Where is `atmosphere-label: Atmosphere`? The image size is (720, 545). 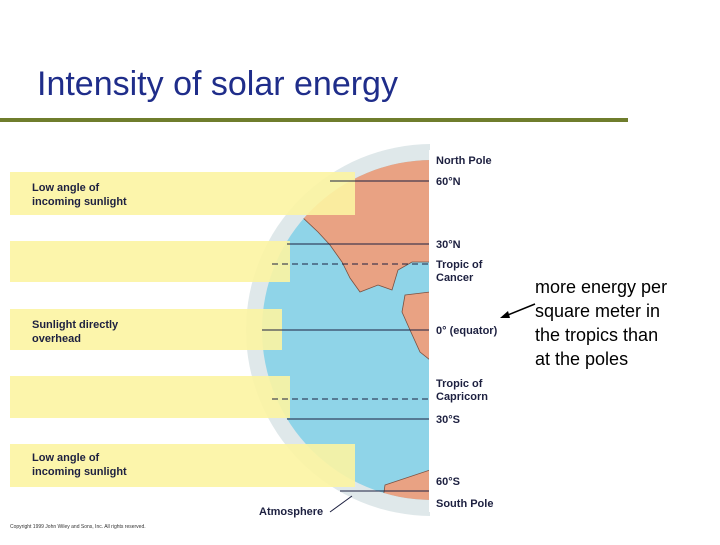 atmosphere-label: Atmosphere is located at coordinates (291, 512).